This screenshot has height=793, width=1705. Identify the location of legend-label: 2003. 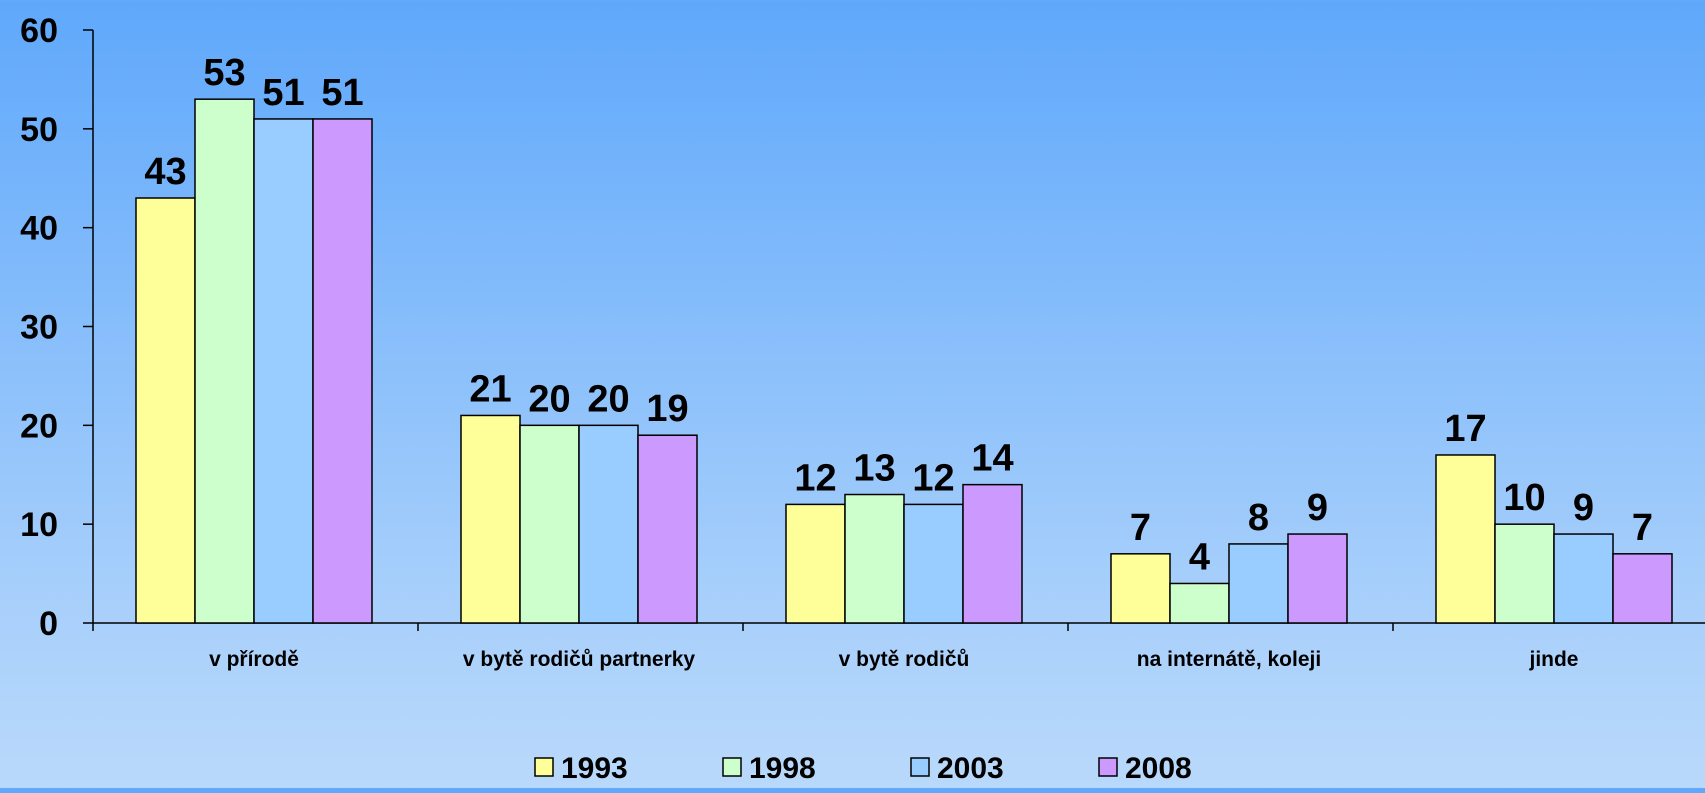
(970, 768).